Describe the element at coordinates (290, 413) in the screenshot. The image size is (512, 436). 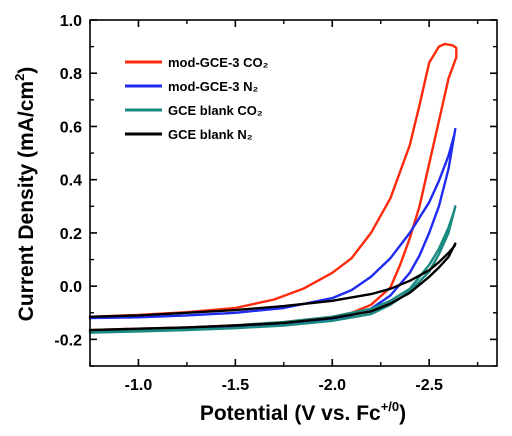
I see `x-axis-title-main: Potential (V vs. Fc` at that location.